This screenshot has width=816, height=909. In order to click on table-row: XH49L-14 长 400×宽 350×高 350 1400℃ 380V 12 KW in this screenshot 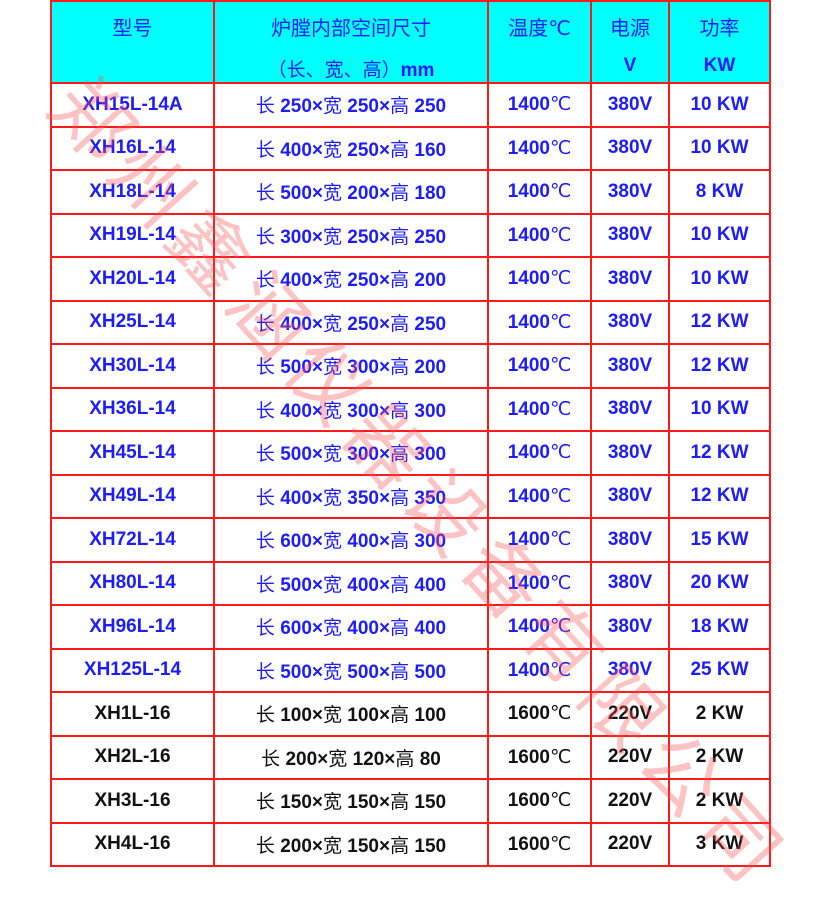, I will do `click(410, 496)`.